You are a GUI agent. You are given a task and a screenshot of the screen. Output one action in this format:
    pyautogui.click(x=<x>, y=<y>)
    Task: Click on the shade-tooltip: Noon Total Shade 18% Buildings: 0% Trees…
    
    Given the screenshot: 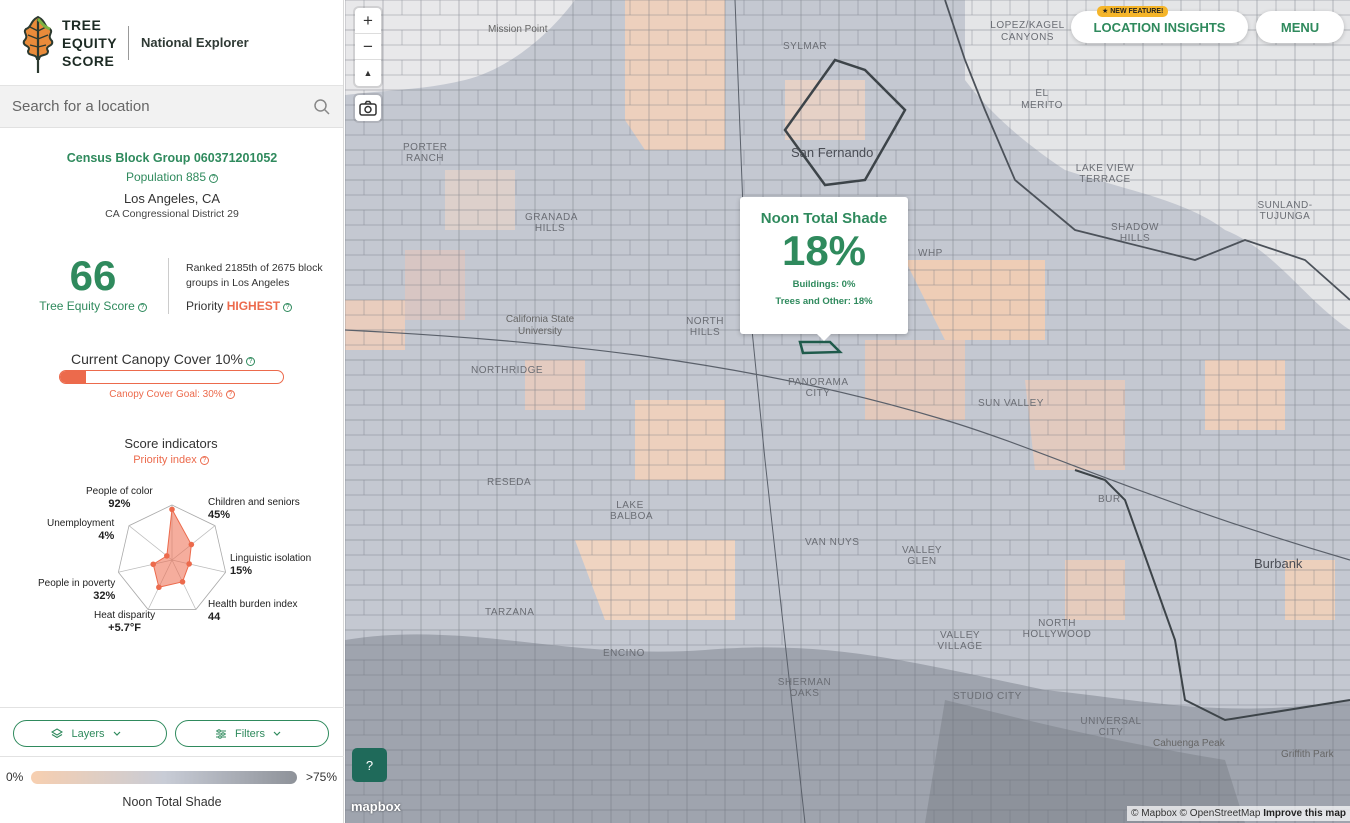 What is the action you would take?
    pyautogui.click(x=824, y=269)
    